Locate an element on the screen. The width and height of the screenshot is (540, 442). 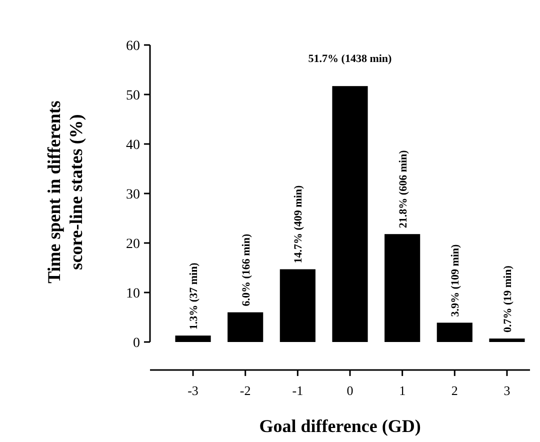
x-tick-label: 0 is located at coordinates (350, 390).